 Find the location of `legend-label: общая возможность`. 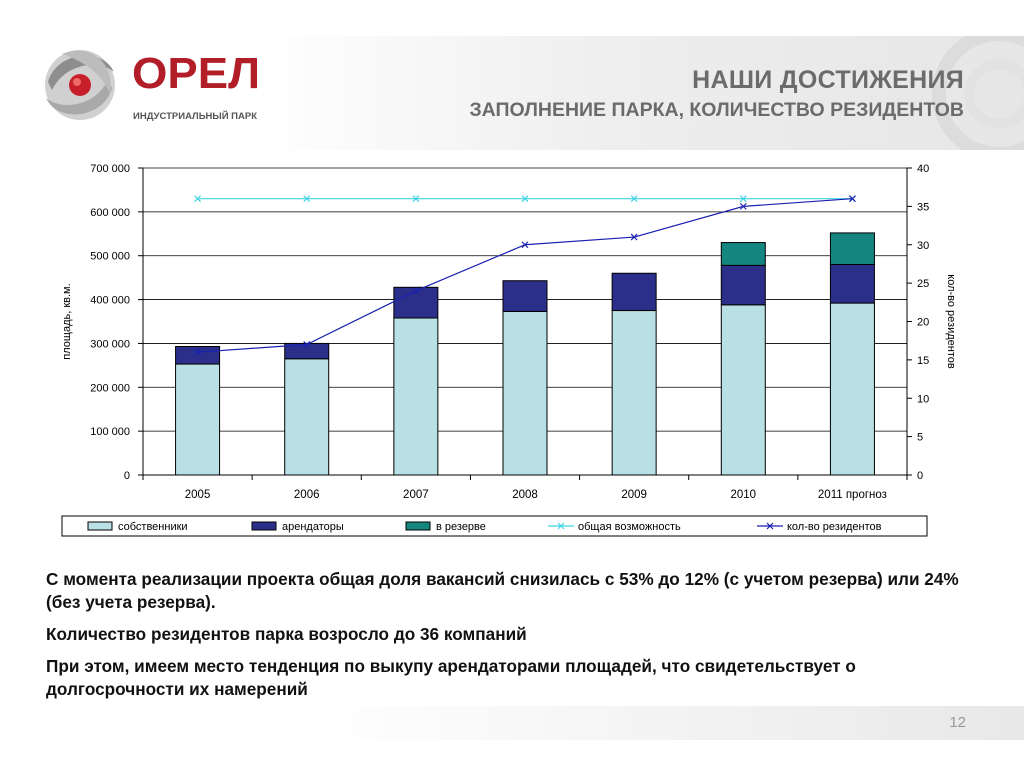

legend-label: общая возможность is located at coordinates (629, 527).